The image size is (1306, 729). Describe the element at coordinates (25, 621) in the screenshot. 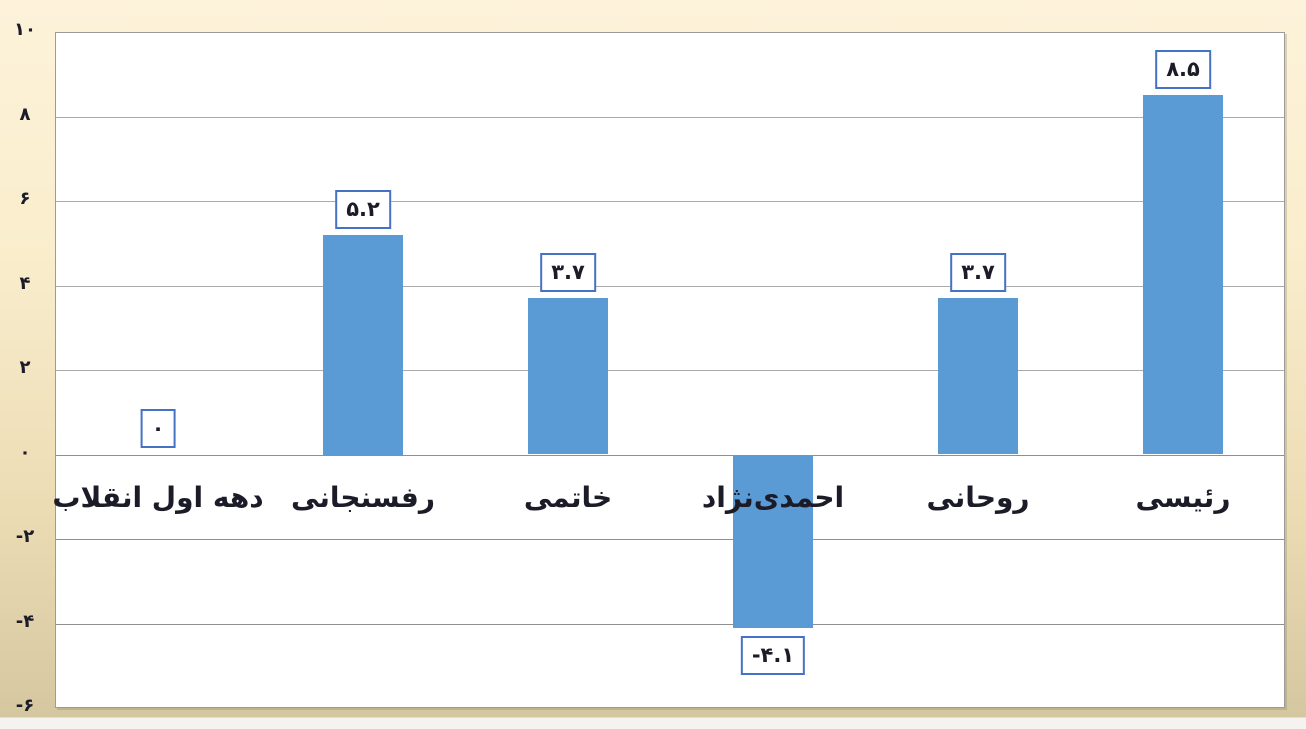

I see `y-tick-label: -۴` at that location.